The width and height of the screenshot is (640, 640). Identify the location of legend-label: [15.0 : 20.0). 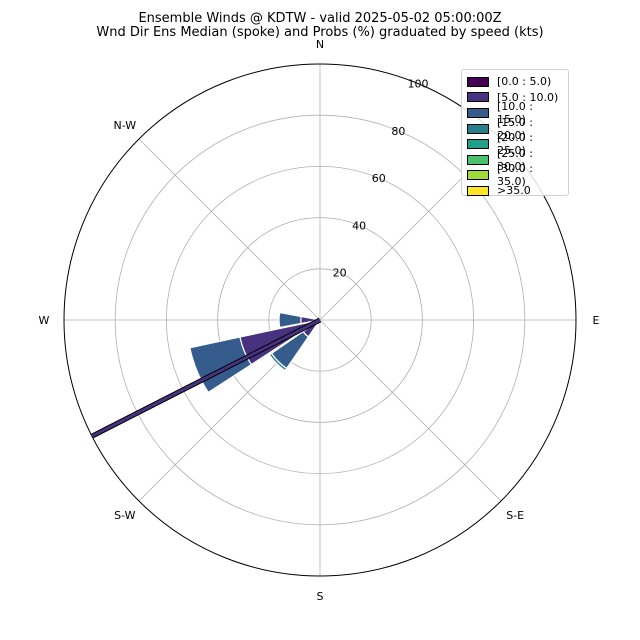
(515, 128).